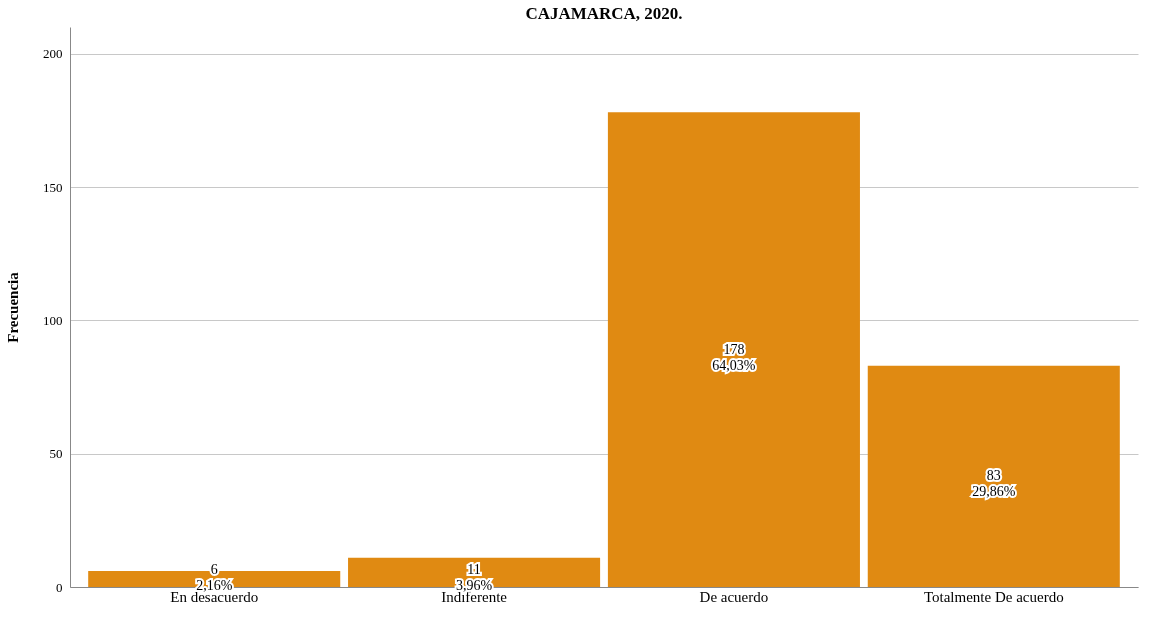  I want to click on y-tick-label: 0, so click(59, 587).